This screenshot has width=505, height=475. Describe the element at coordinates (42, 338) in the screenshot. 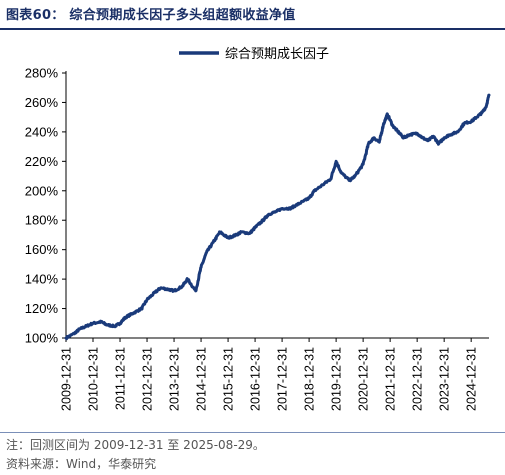

I see `y-tick-label: 100%` at that location.